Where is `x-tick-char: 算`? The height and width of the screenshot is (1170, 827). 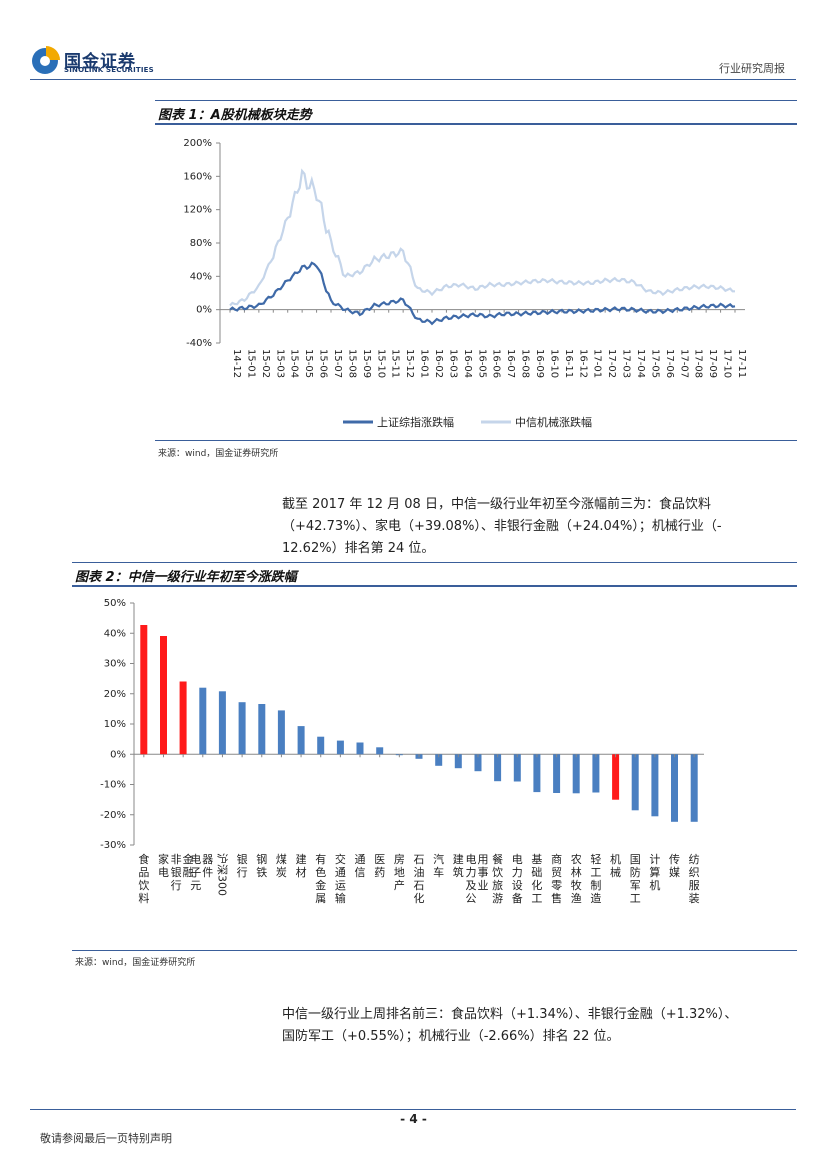 x-tick-char: 算 is located at coordinates (654, 872).